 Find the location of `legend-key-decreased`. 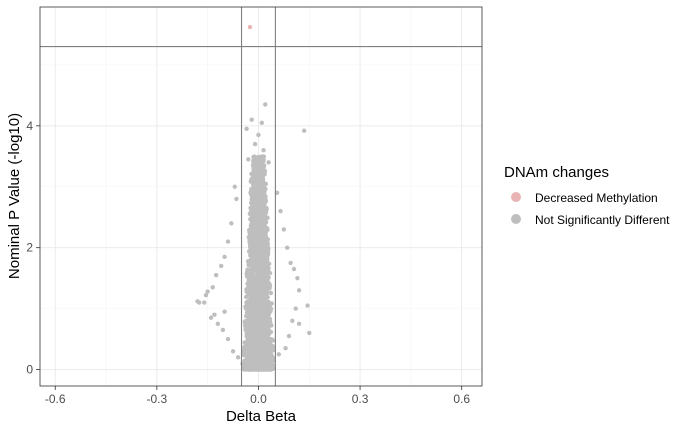

legend-key-decreased is located at coordinates (516, 197).